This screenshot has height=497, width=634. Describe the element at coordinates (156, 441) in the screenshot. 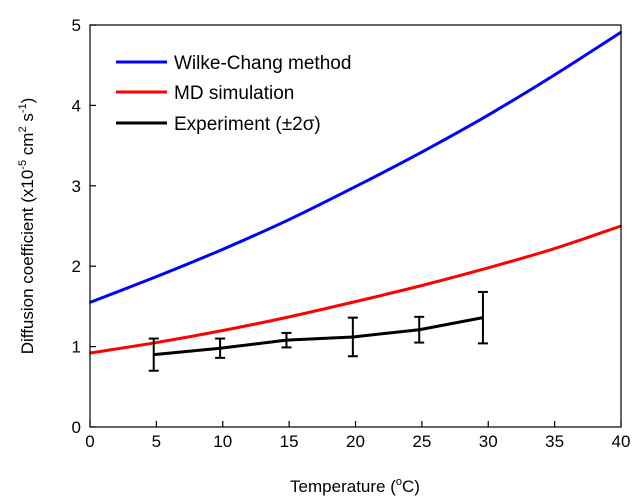

I see `x-tick-label: 5` at that location.